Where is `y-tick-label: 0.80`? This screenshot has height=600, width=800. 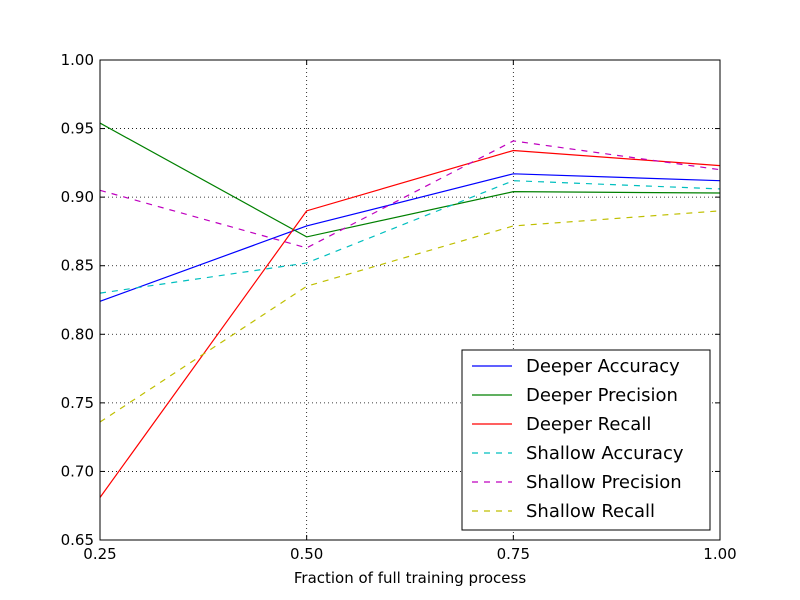 y-tick-label: 0.80 is located at coordinates (77, 334).